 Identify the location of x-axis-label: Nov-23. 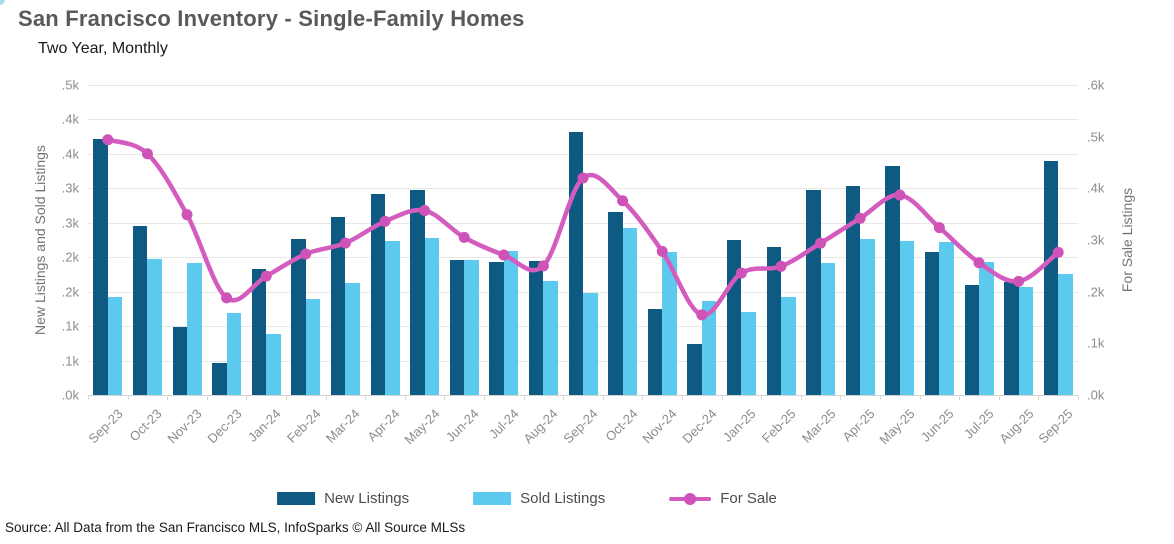
(184, 426).